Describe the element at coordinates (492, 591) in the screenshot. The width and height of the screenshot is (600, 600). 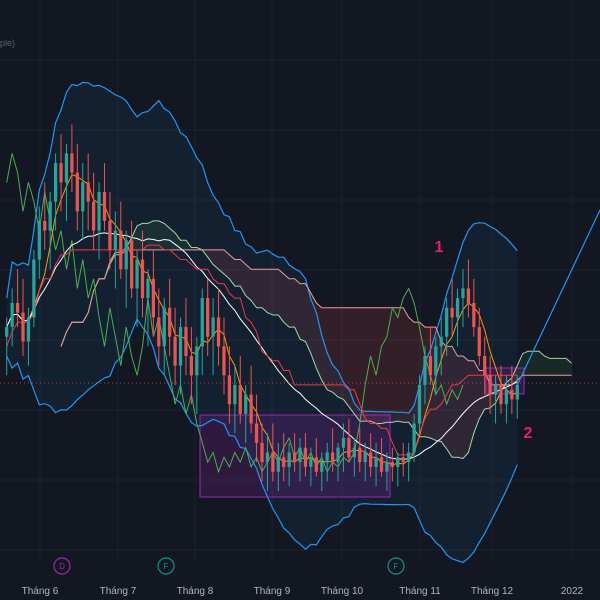
I see `x-tick-label: Tháng 12` at that location.